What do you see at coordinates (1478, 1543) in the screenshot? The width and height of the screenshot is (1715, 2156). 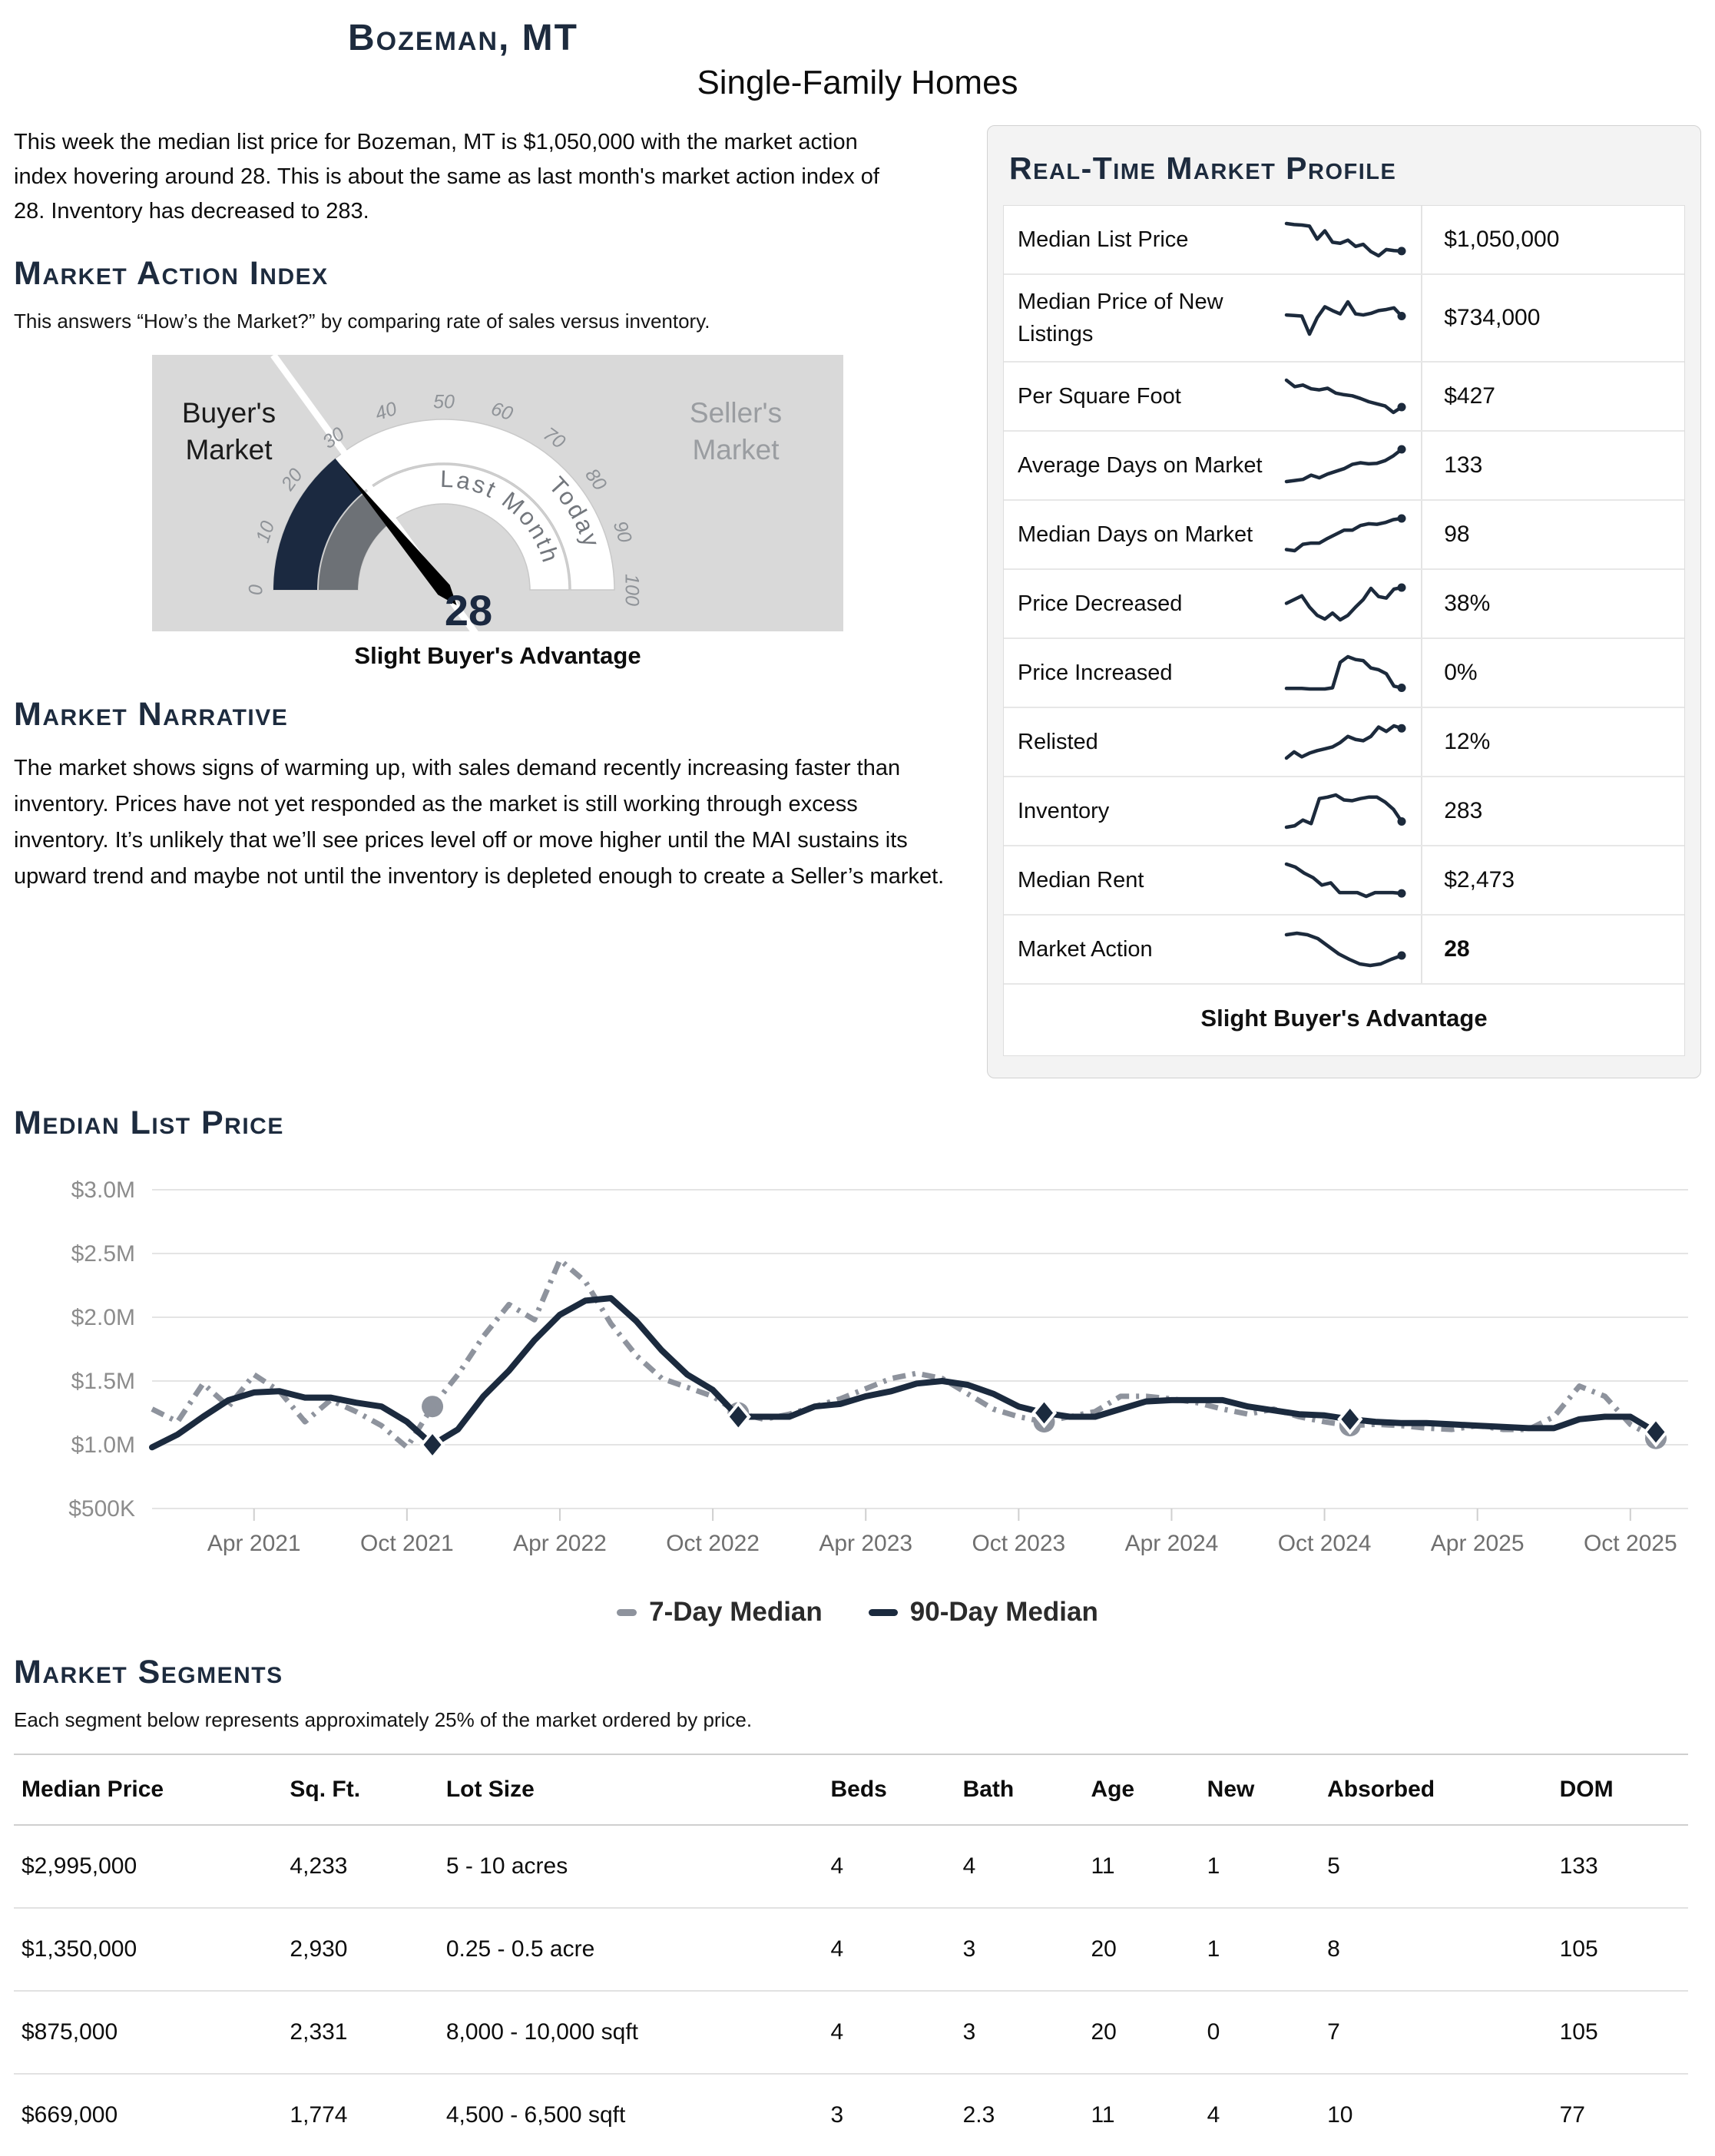 I see `chart-x-tick-label: Apr 2025` at bounding box center [1478, 1543].